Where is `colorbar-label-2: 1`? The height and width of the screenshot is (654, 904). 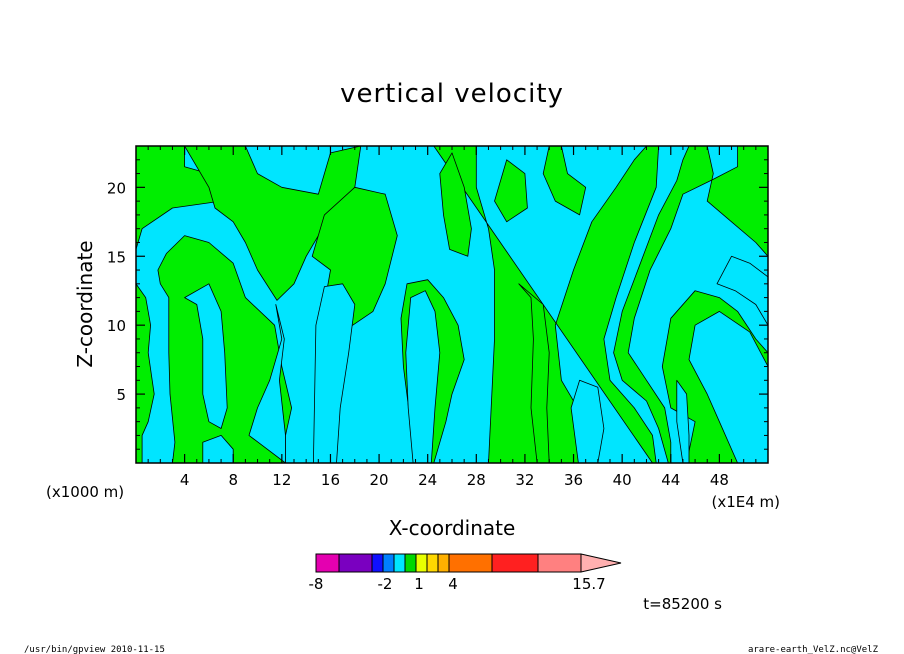
colorbar-label-2: 1 is located at coordinates (419, 584).